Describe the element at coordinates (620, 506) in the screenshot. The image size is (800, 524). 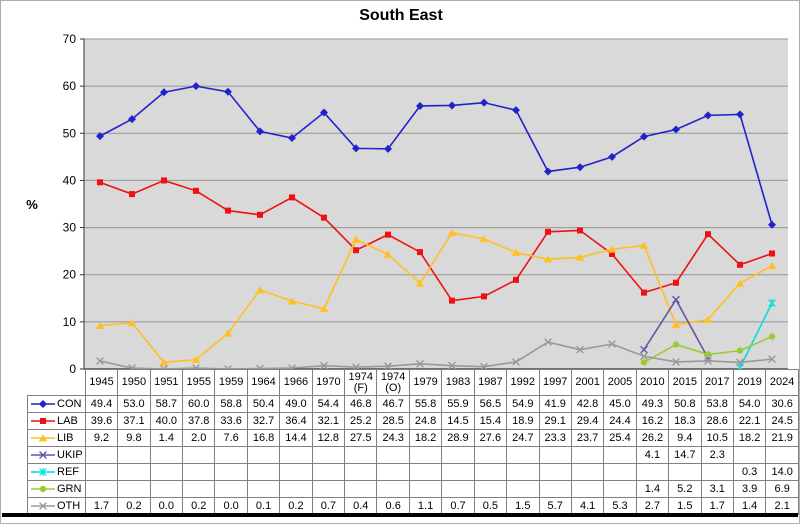
I see `value-cell: 5.3` at that location.